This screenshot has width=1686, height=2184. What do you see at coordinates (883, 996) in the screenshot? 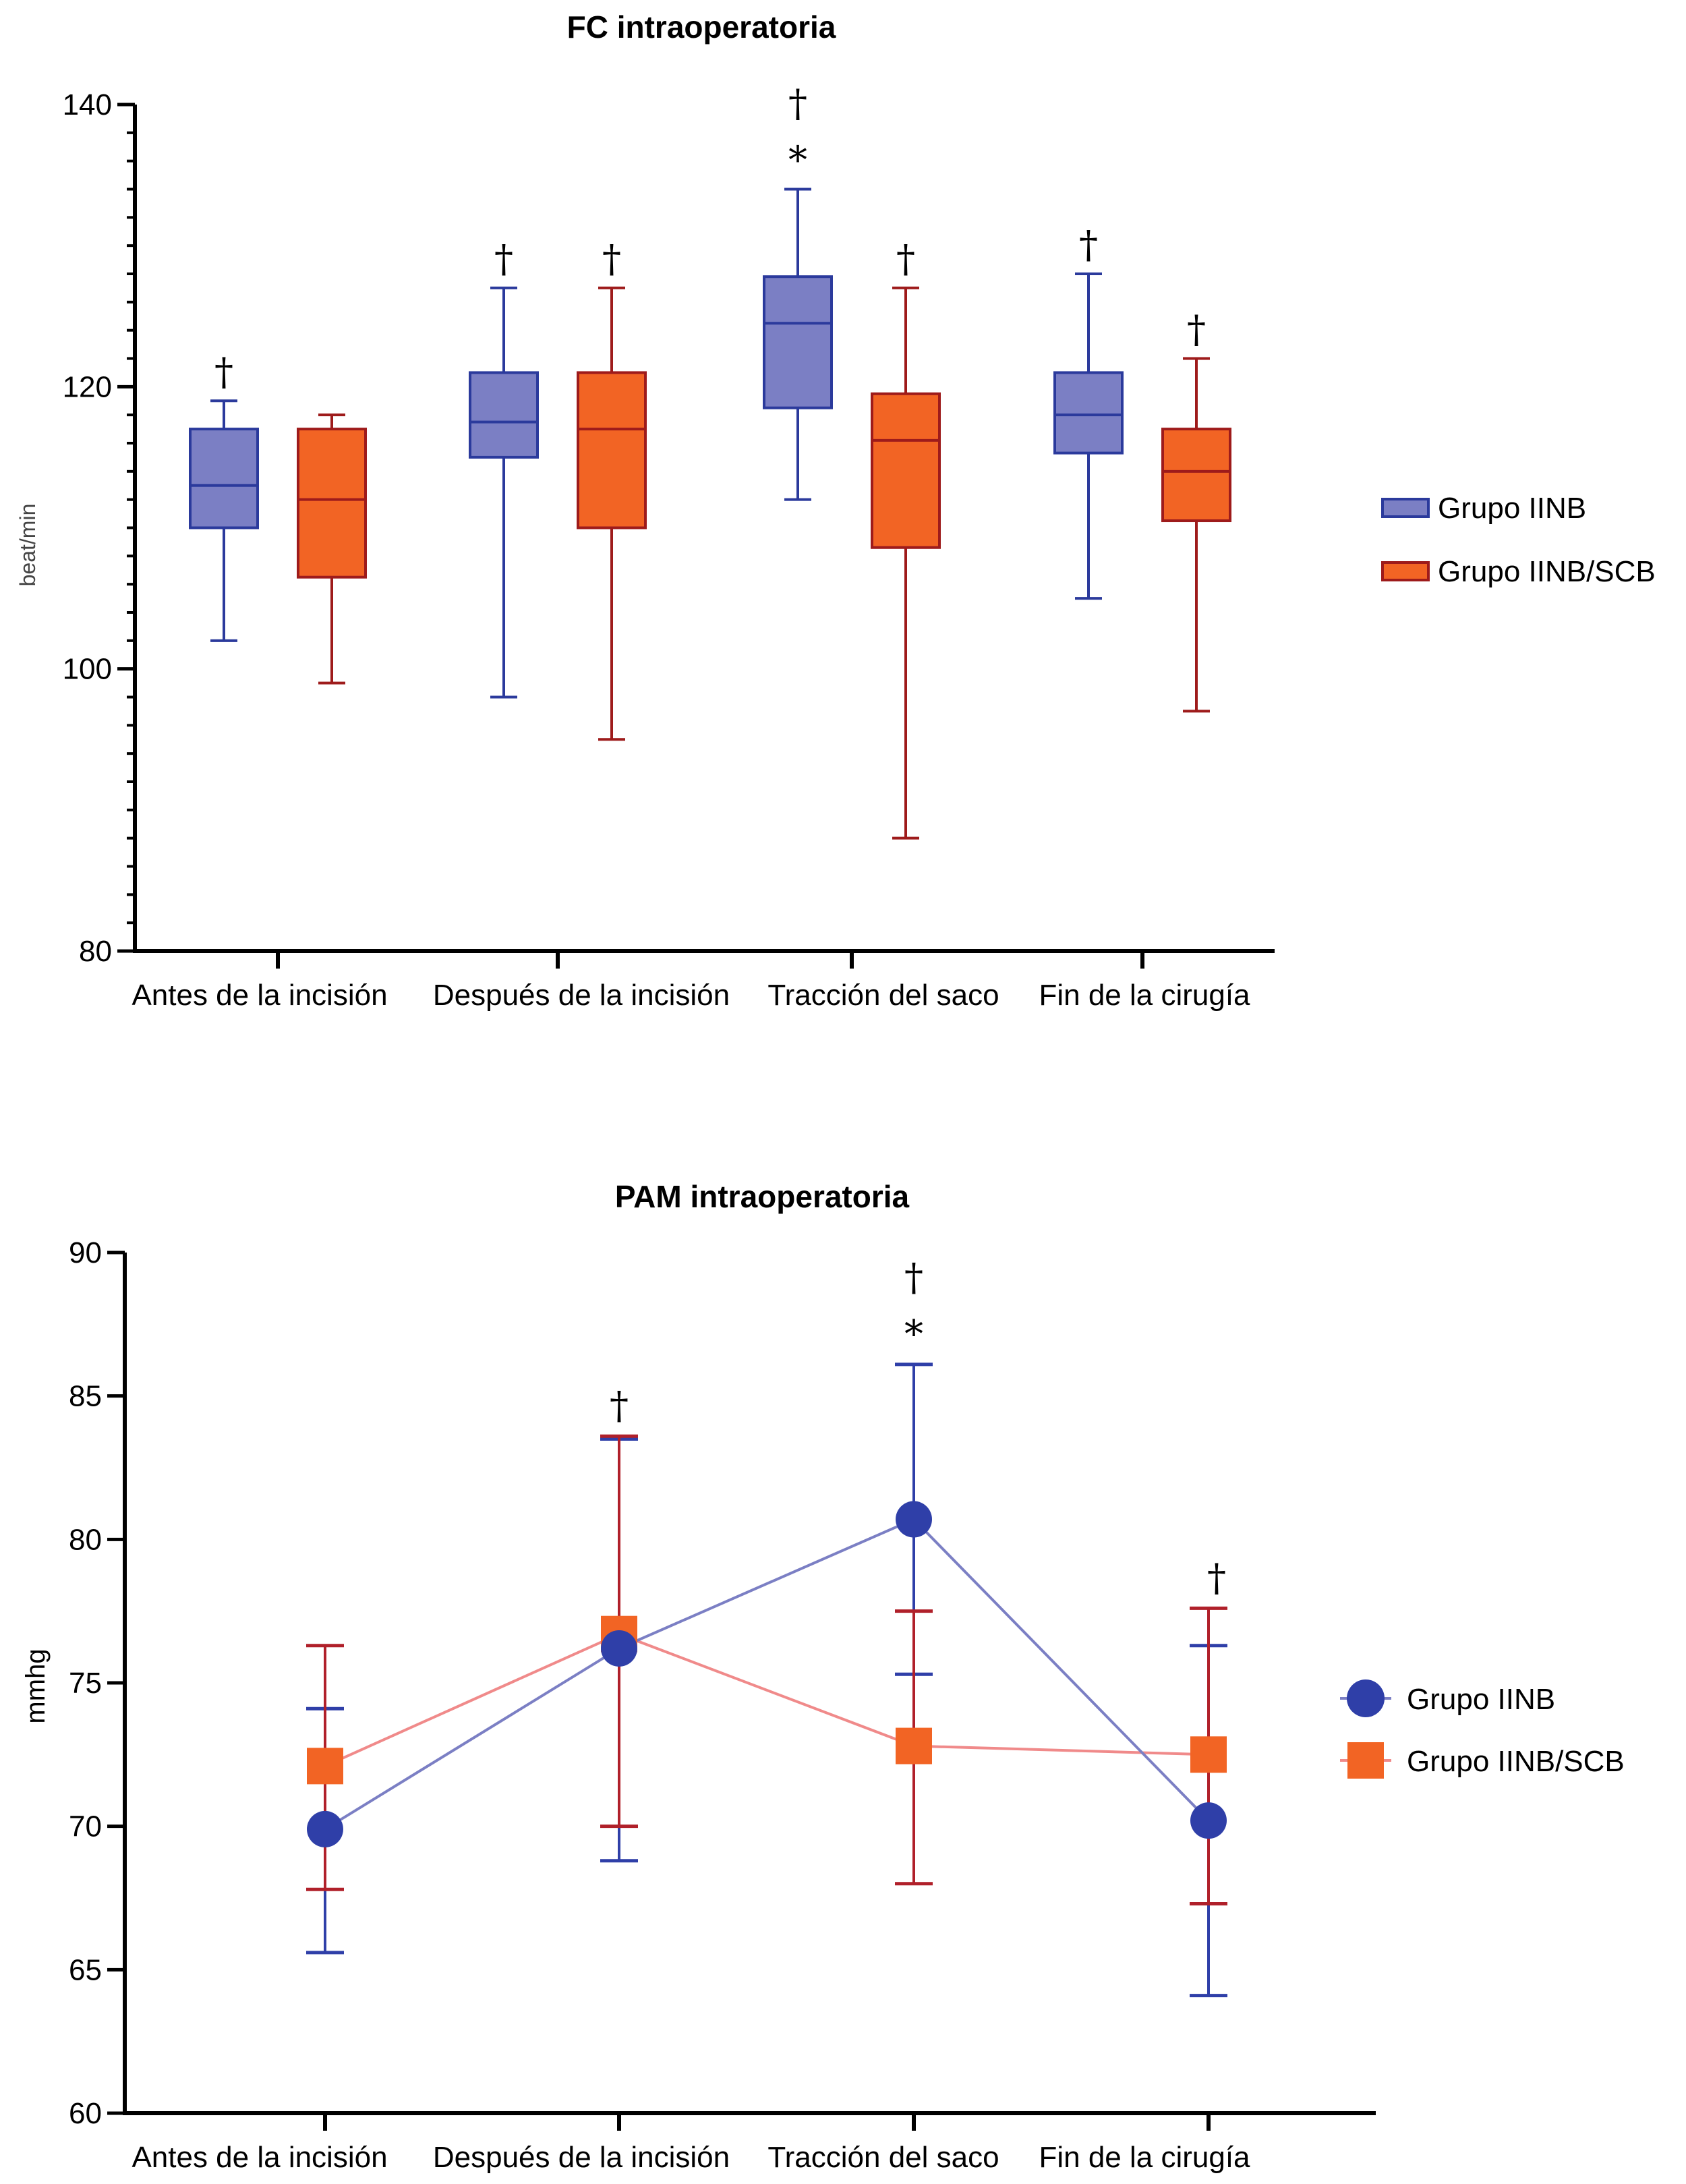
I see `fc-x-tick-label: Tracción del saco` at bounding box center [883, 996].